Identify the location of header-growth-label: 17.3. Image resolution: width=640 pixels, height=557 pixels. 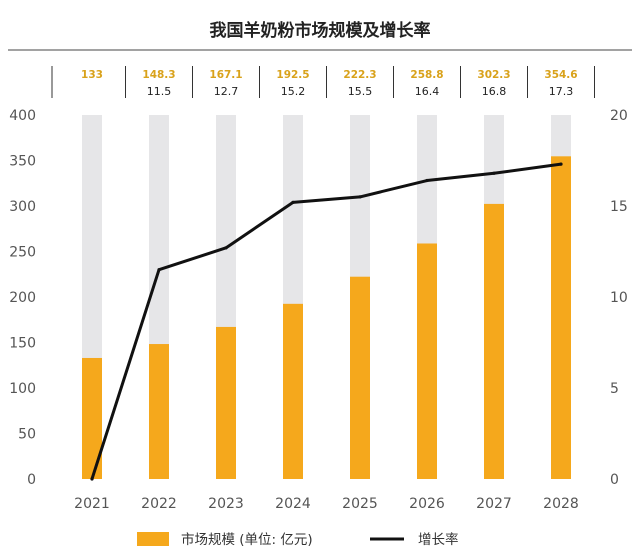
(561, 91).